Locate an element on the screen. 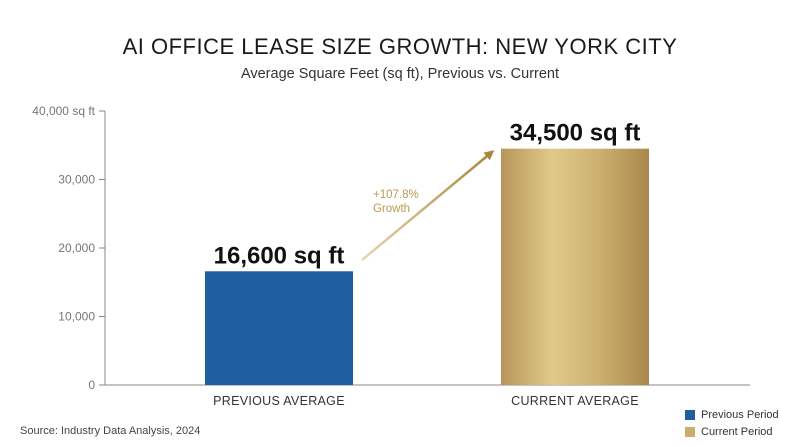 The height and width of the screenshot is (447, 800). data-label-previous: 16,600 sq ft is located at coordinates (279, 255).